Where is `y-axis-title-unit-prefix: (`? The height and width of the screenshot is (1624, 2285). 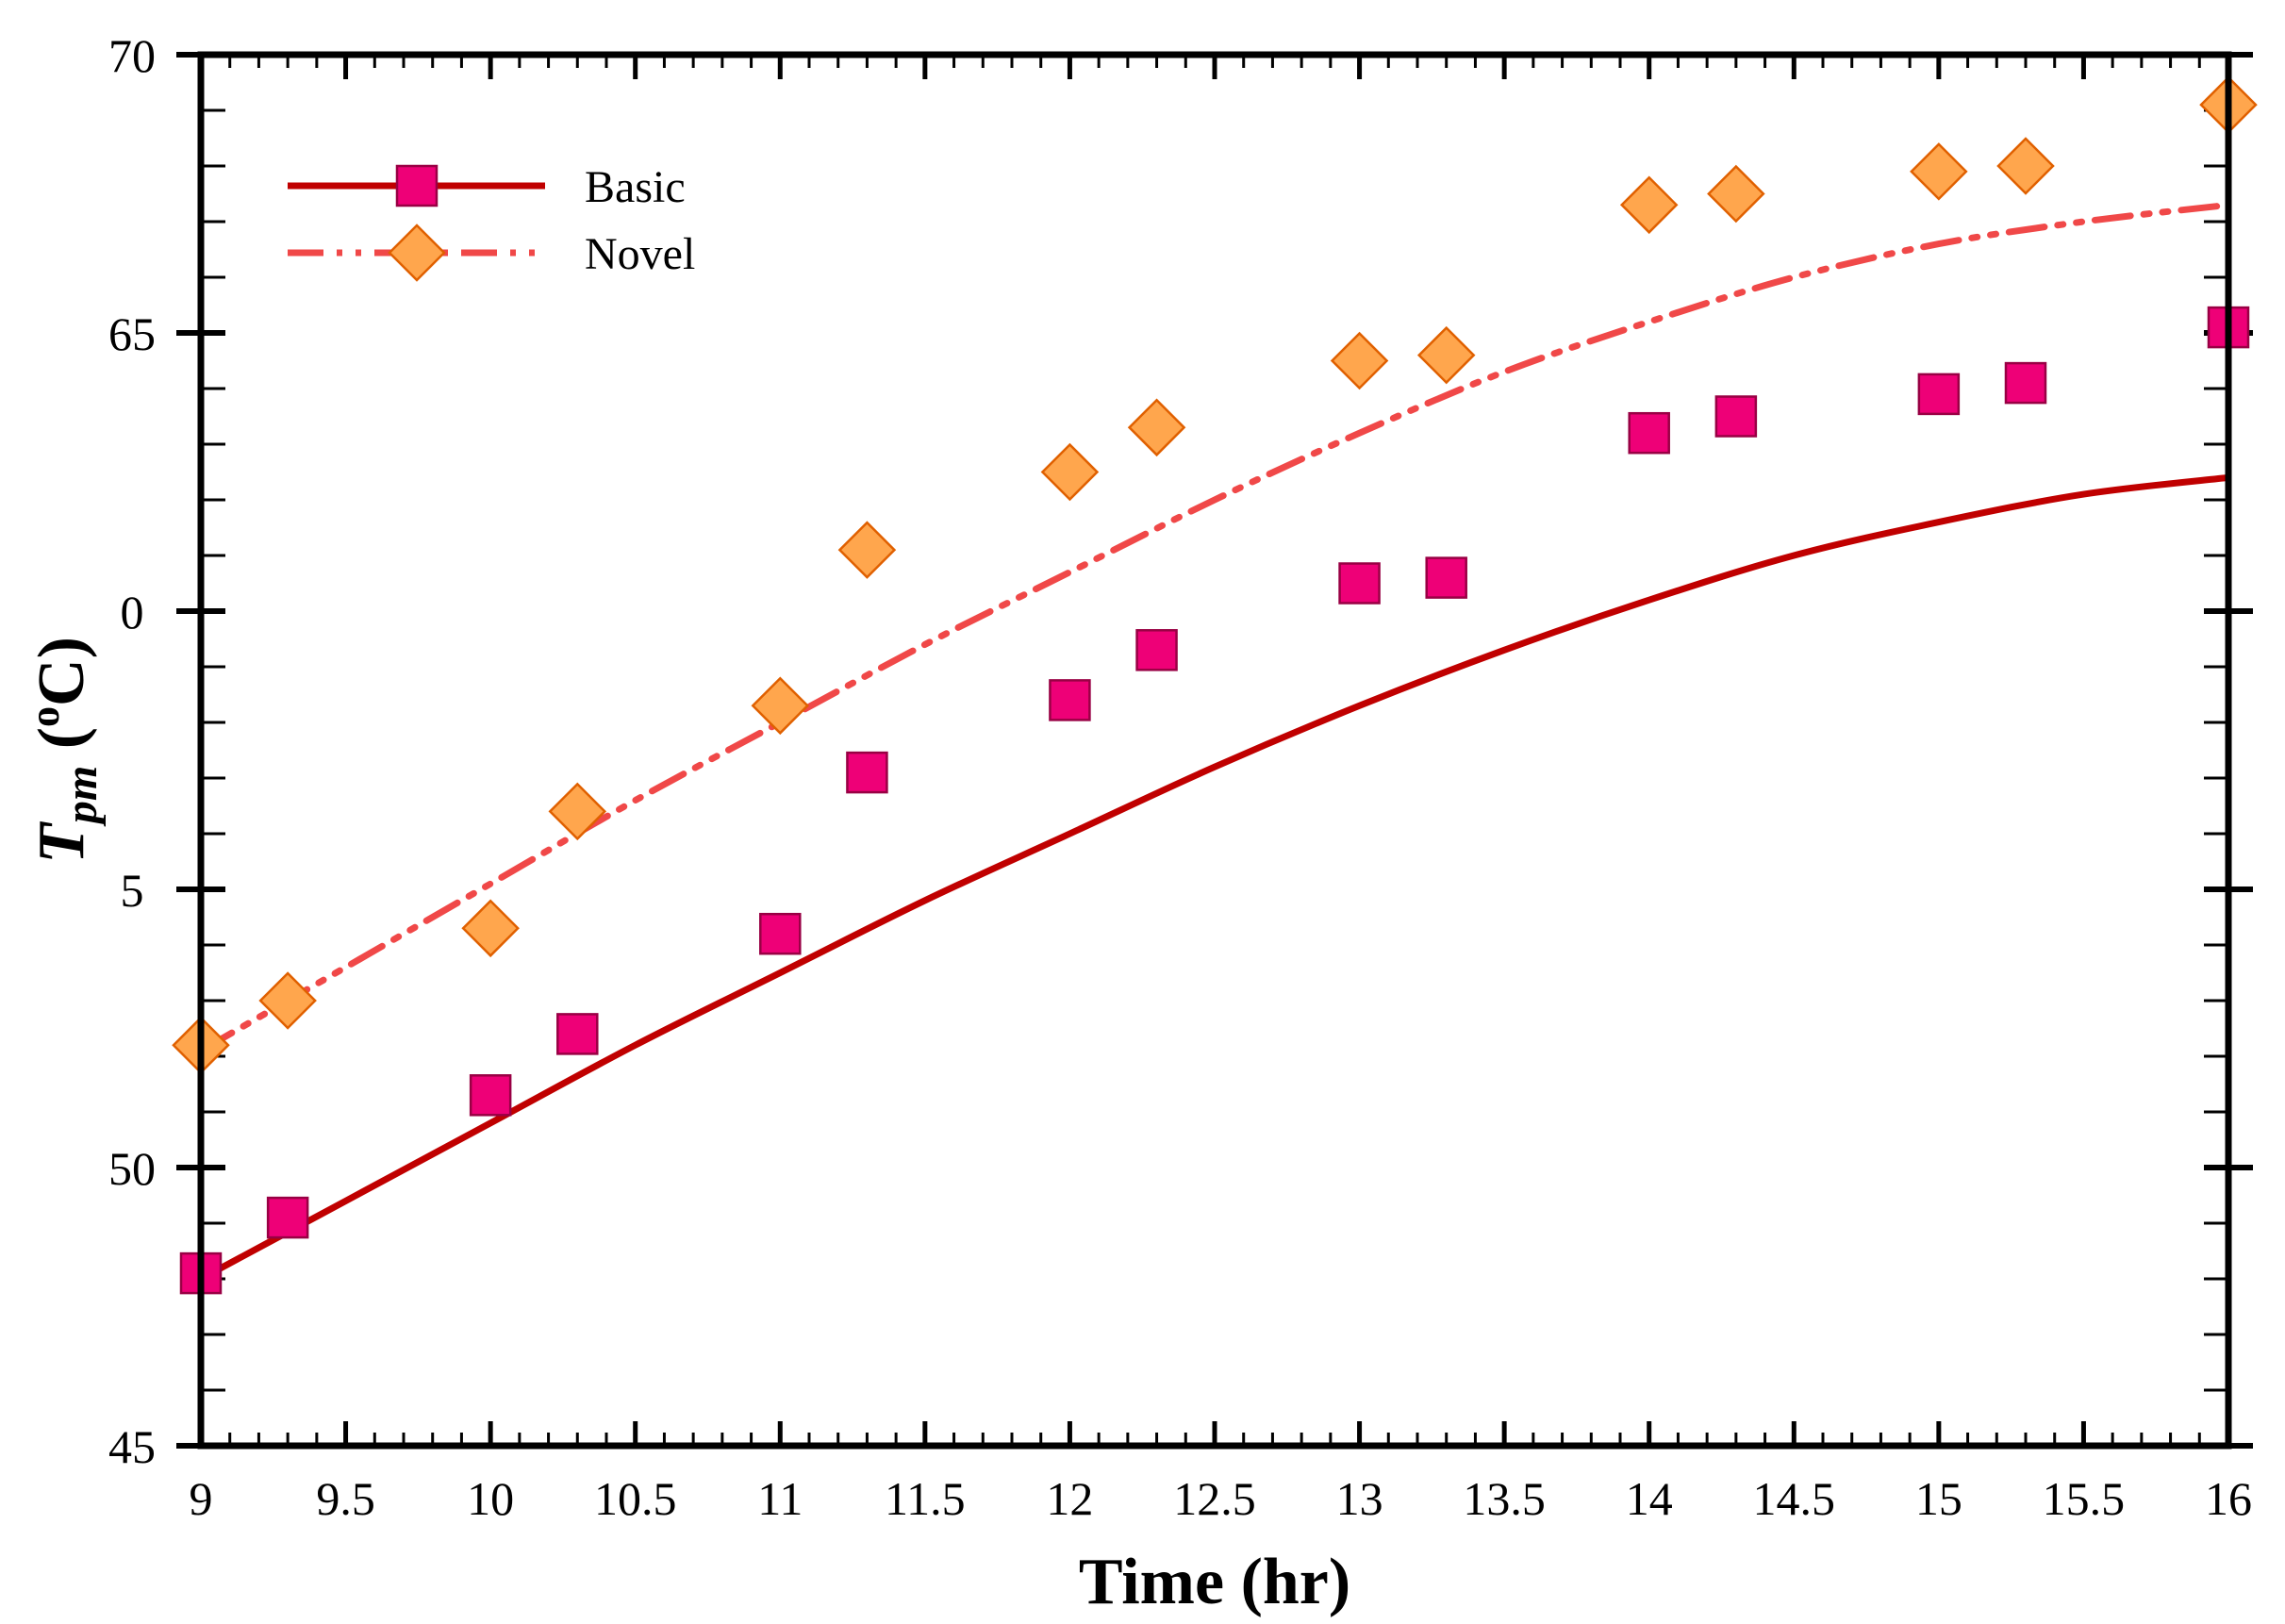
y-axis-title-unit-prefix: ( is located at coordinates (62, 746).